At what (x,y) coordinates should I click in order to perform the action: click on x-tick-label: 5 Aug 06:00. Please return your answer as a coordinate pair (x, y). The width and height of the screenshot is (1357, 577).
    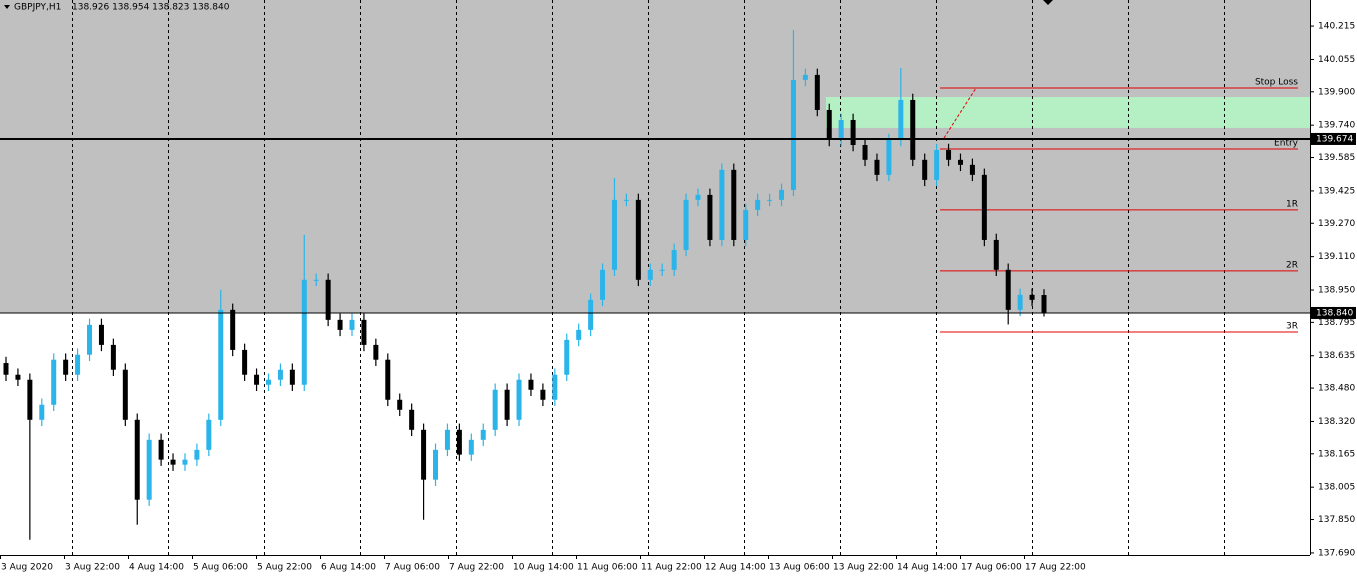
    Looking at the image, I should click on (220, 568).